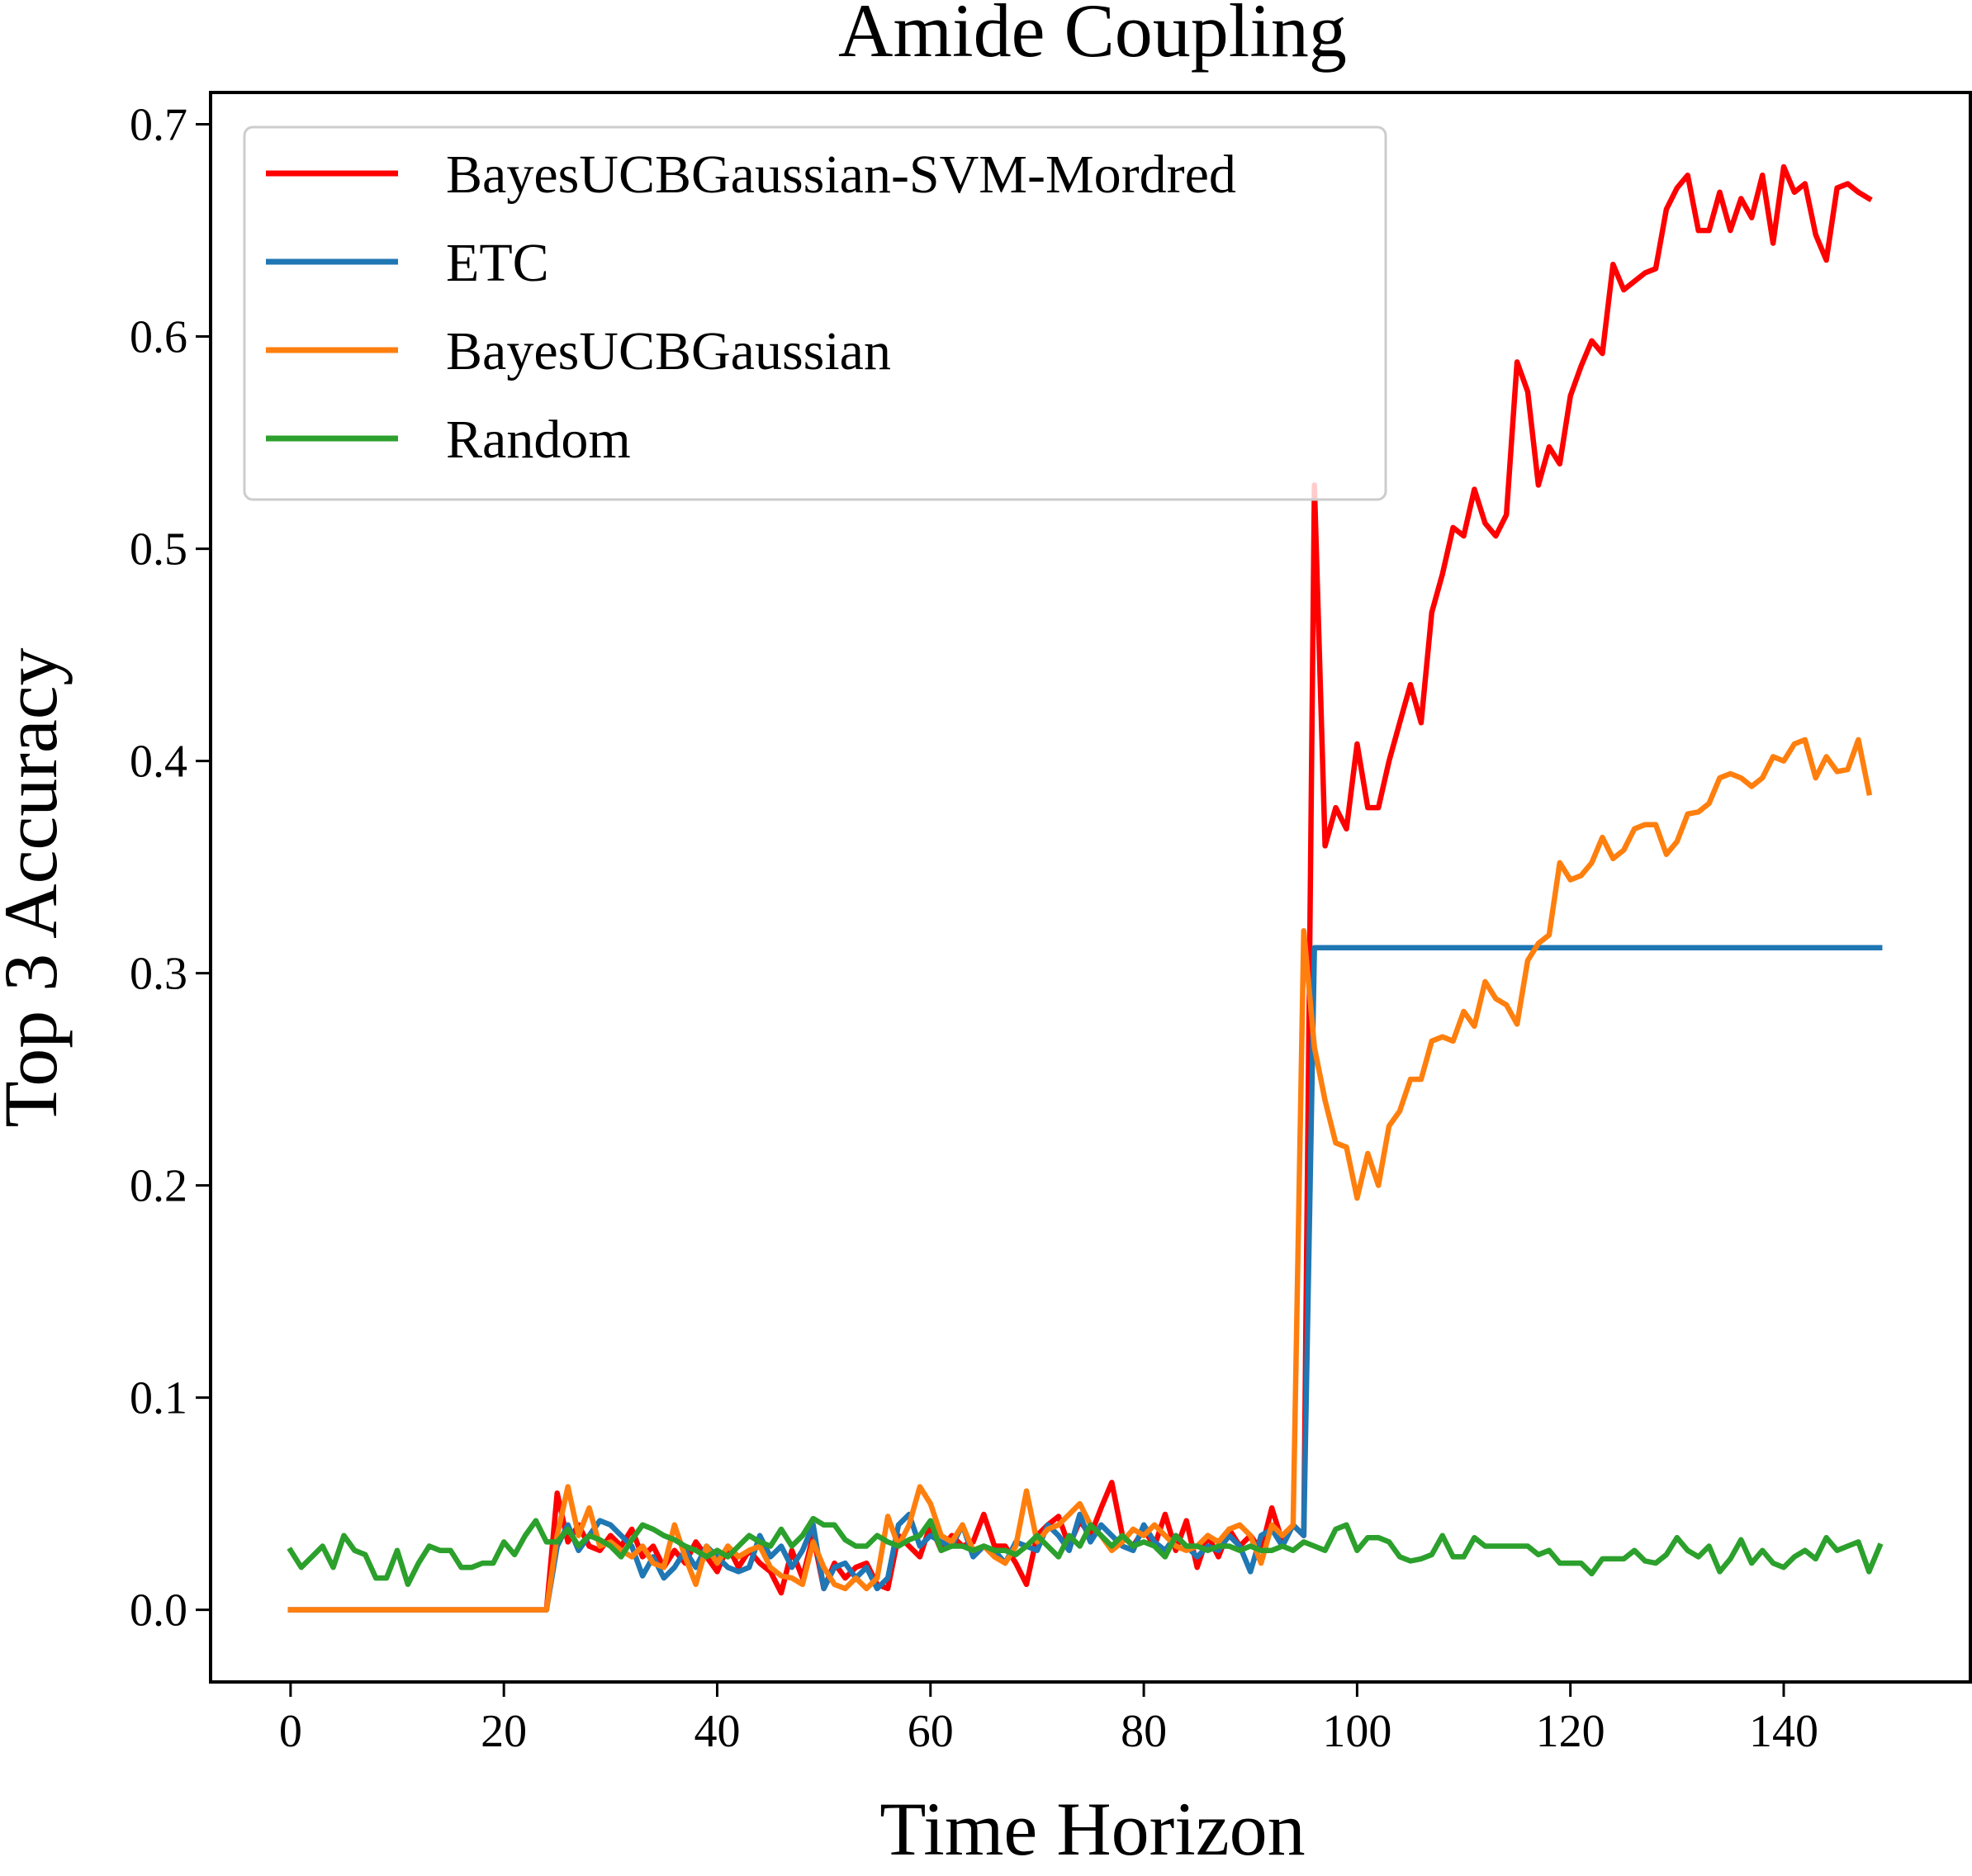 The height and width of the screenshot is (1876, 1972). Describe the element at coordinates (841, 174) in the screenshot. I see `legend-label-1: BayesUCBGaussian-SVM-Mordred` at that location.